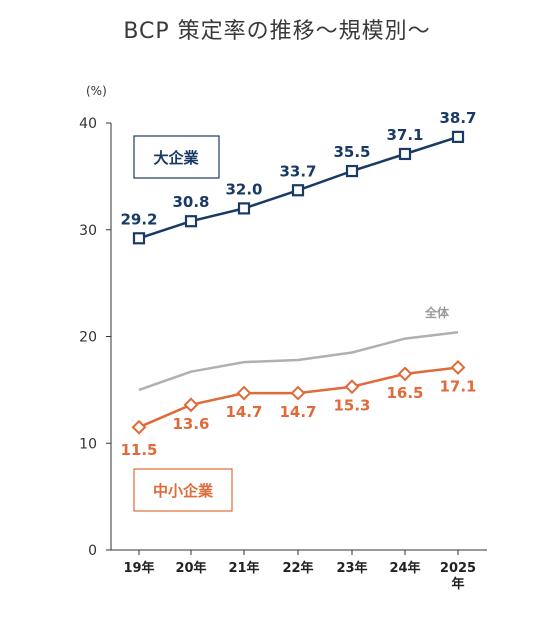 The width and height of the screenshot is (555, 629). I want to click on legend-small-enterprise-label: 中小企業, so click(183, 491).